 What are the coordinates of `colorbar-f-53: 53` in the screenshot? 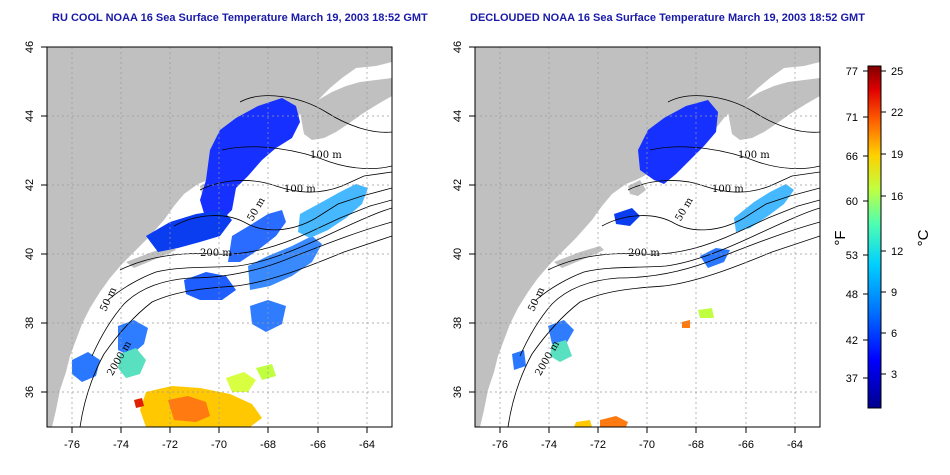 It's located at (852, 256).